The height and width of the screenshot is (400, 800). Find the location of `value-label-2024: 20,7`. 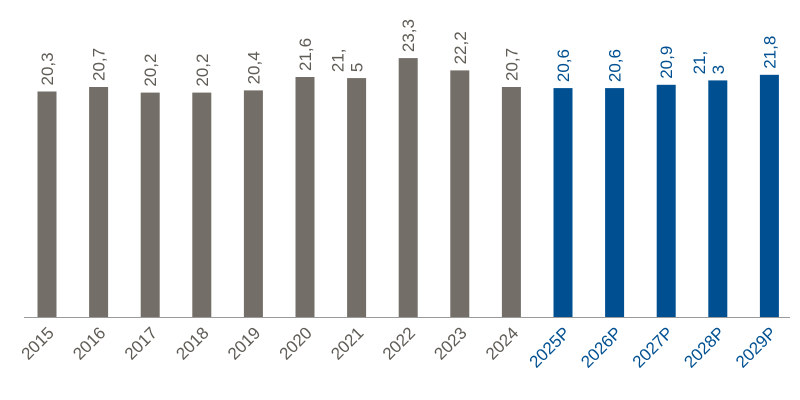

value-label-2024: 20,7 is located at coordinates (511, 64).